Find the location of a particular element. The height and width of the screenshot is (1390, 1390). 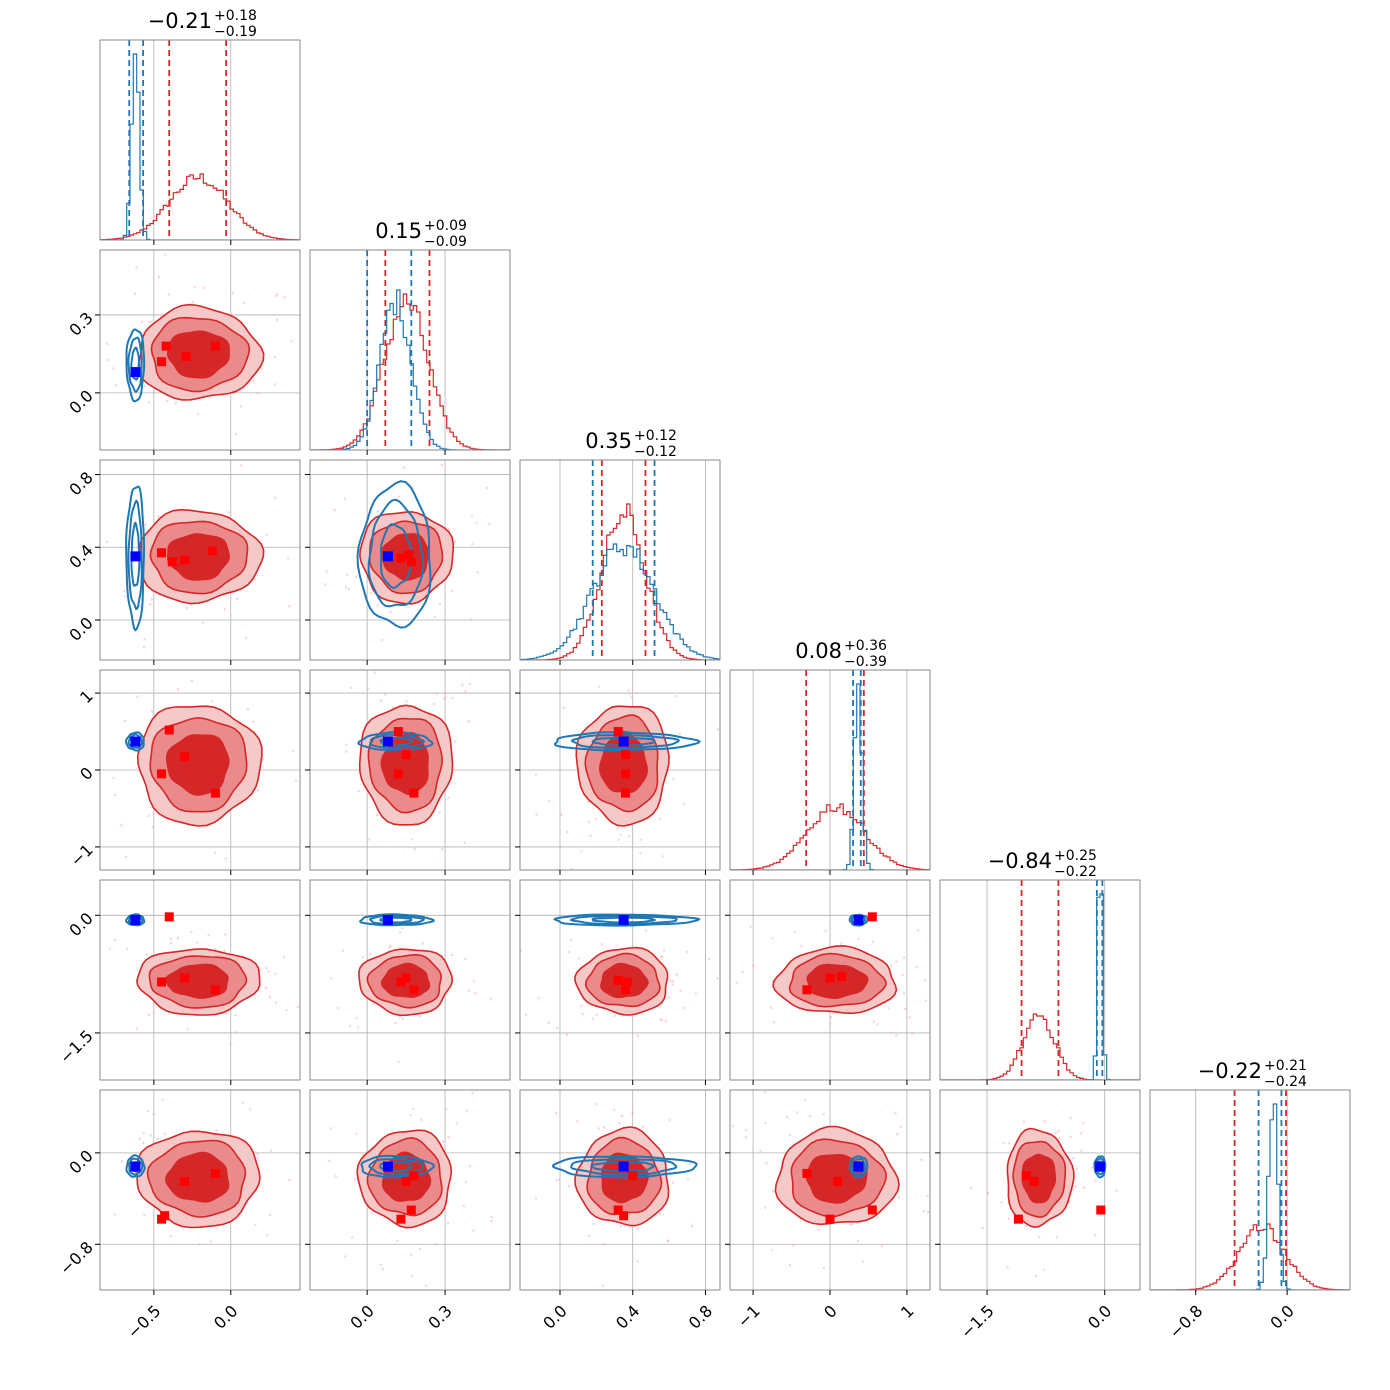

panel-title-value: 0.08 is located at coordinates (818, 651).